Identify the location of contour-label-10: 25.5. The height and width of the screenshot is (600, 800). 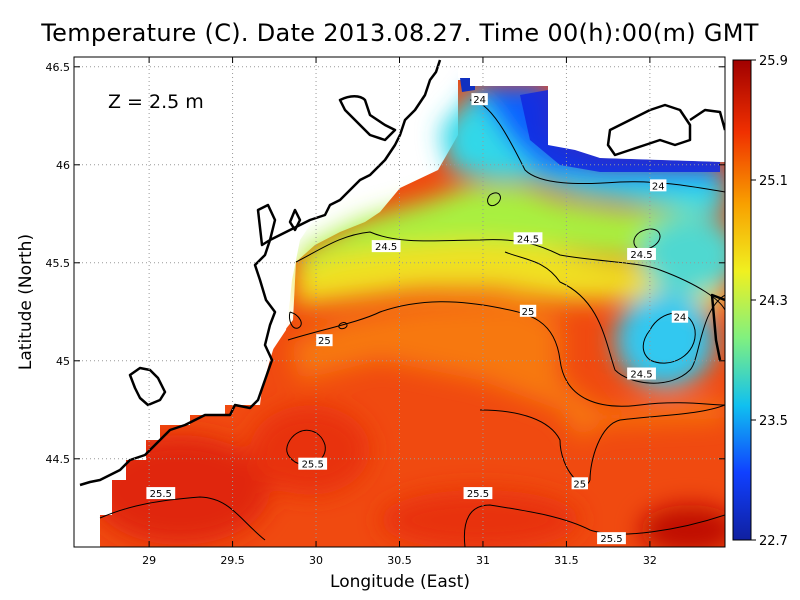
(313, 465).